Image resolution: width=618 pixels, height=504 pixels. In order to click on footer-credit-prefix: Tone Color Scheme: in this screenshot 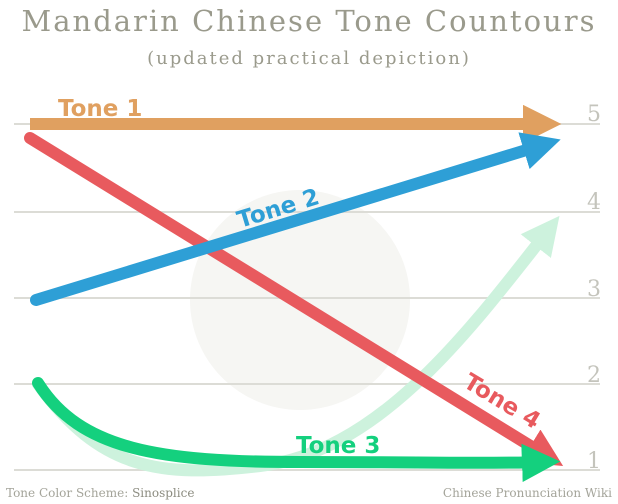, I will do `click(69, 493)`.